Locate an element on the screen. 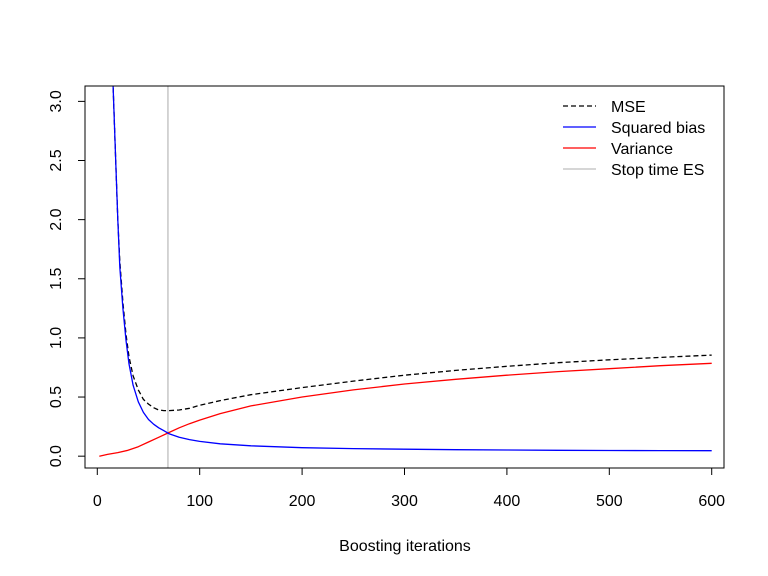 The image size is (768, 576). x-tick-label: 400 is located at coordinates (507, 501).